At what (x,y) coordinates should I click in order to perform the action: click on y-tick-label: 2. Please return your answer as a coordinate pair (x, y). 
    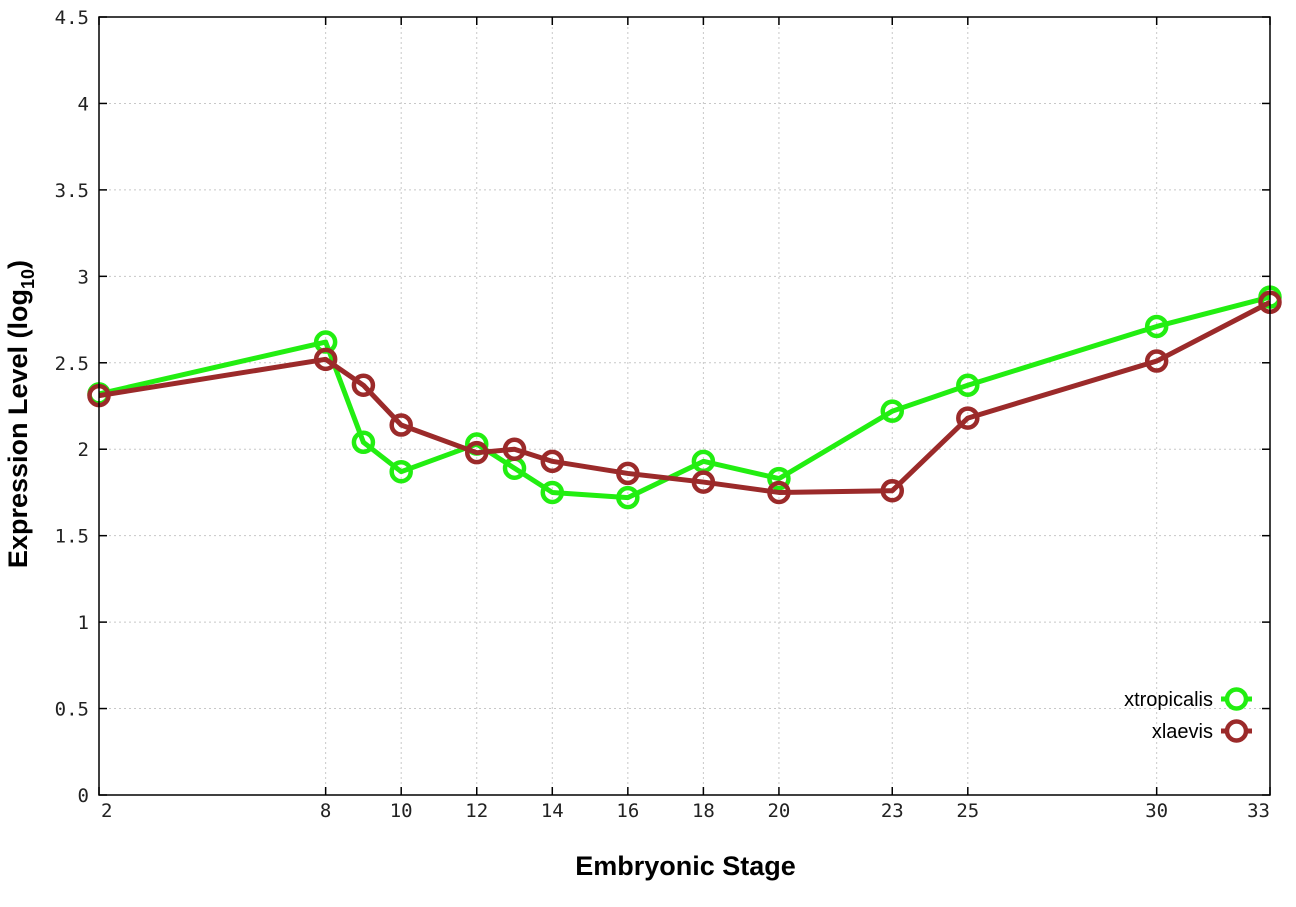
    Looking at the image, I should click on (83, 450).